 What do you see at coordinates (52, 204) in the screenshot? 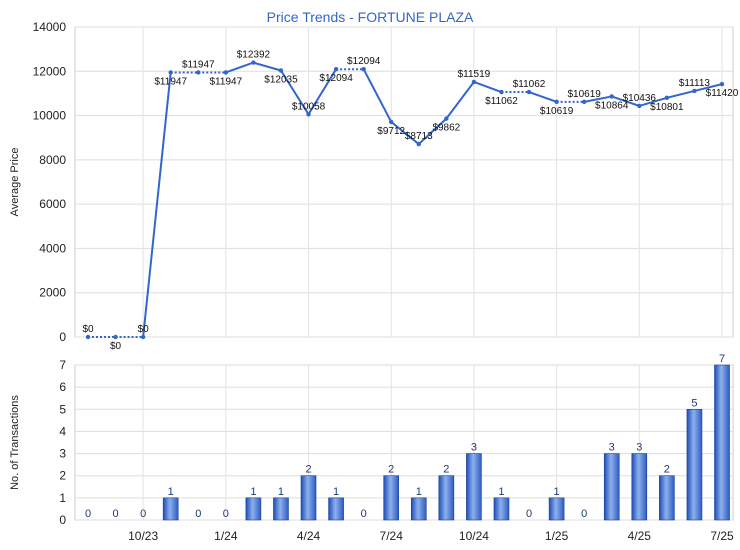
I see `price-y-tick-label: 6000` at bounding box center [52, 204].